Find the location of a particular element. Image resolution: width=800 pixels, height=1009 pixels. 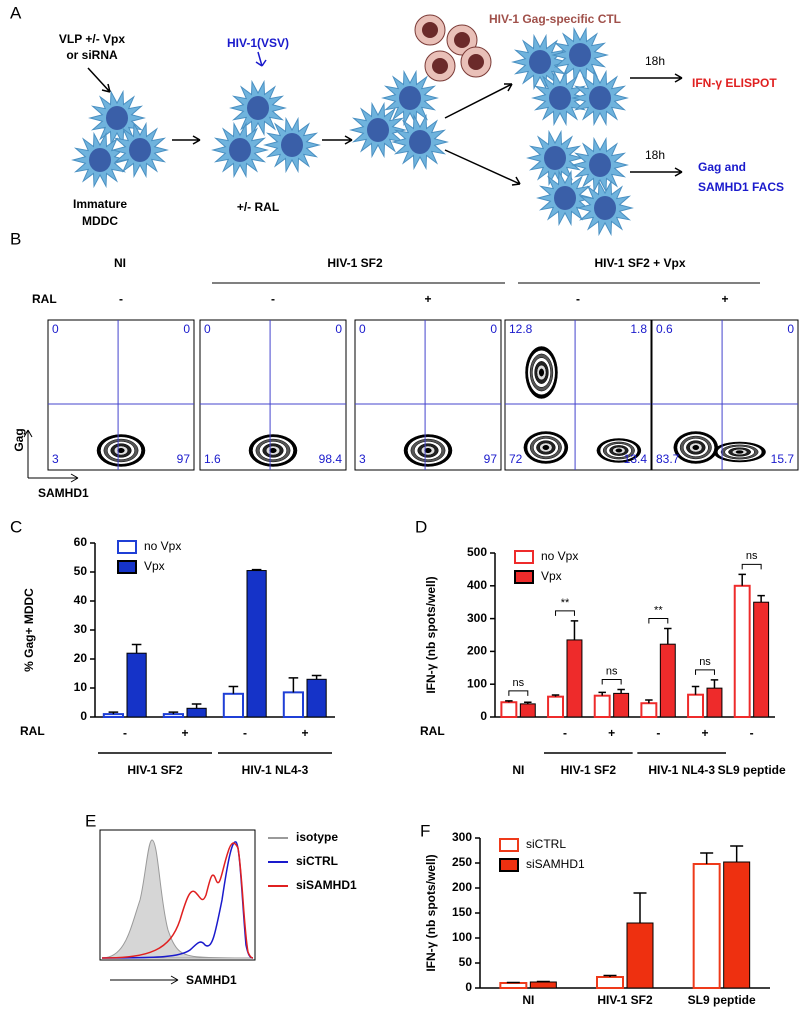

quadrant-value: 1.8 is located at coordinates (638, 329).